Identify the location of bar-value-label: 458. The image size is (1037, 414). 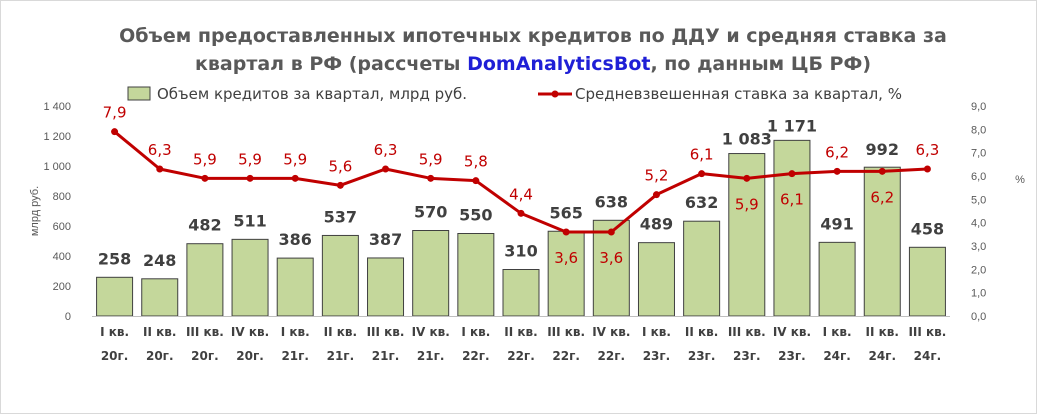
(927, 228).